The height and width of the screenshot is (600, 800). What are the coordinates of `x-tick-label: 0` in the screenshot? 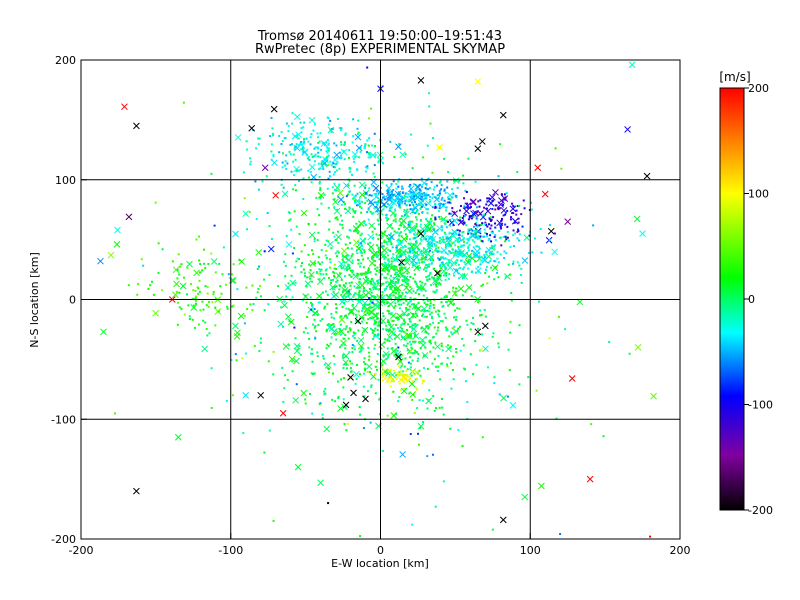 It's located at (380, 550).